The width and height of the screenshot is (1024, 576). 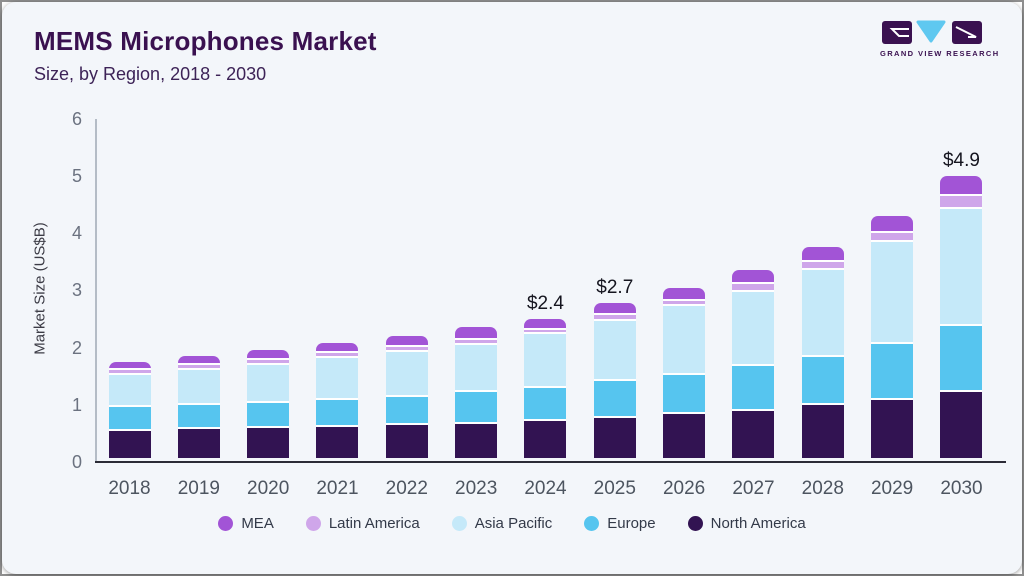 What do you see at coordinates (198, 443) in the screenshot?
I see `bar-segment-2019-north-america` at bounding box center [198, 443].